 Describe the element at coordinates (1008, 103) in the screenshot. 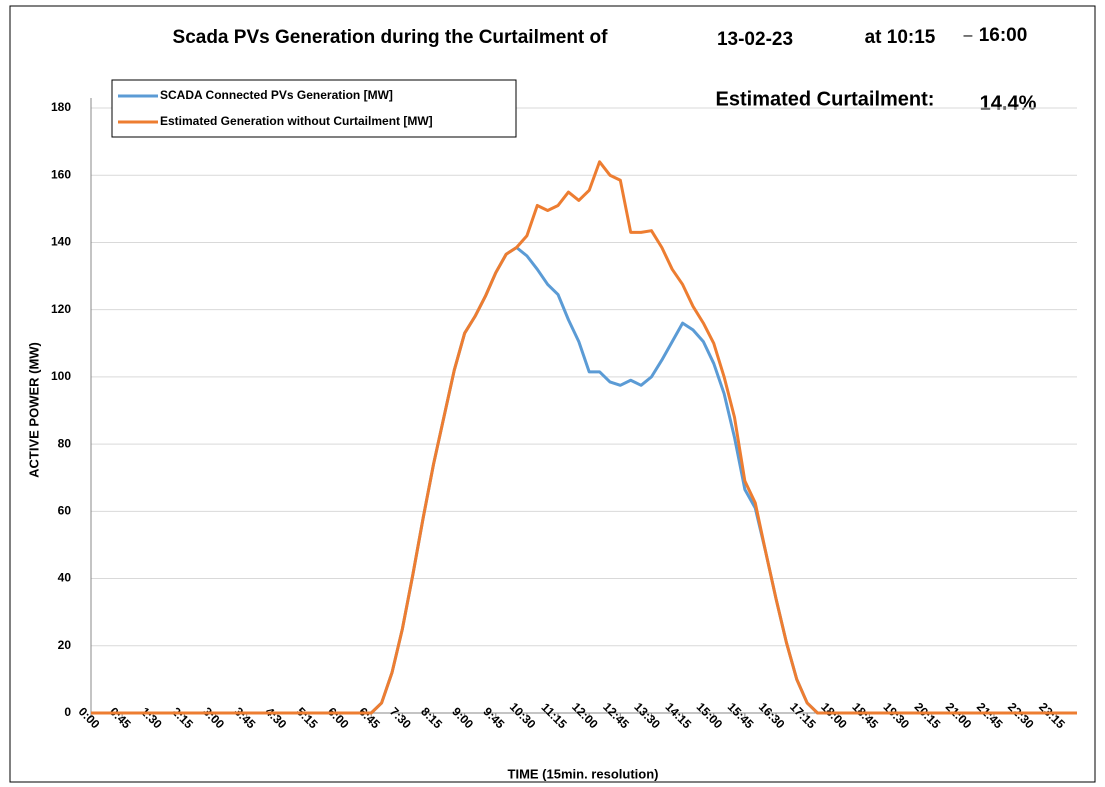

I see `annotation-value: 14.4%` at that location.